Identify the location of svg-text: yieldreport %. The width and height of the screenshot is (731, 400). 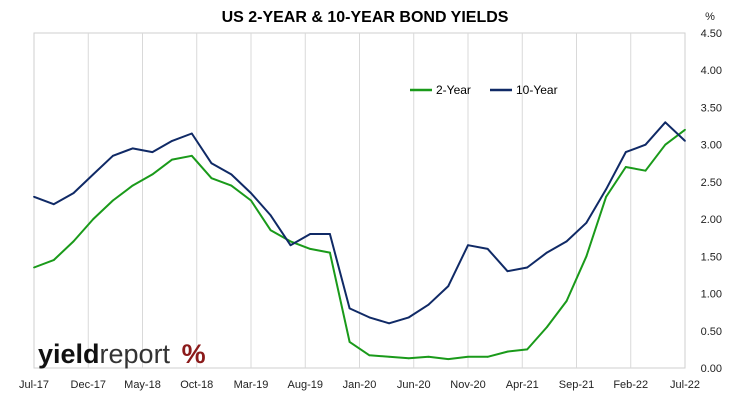
(122, 354).